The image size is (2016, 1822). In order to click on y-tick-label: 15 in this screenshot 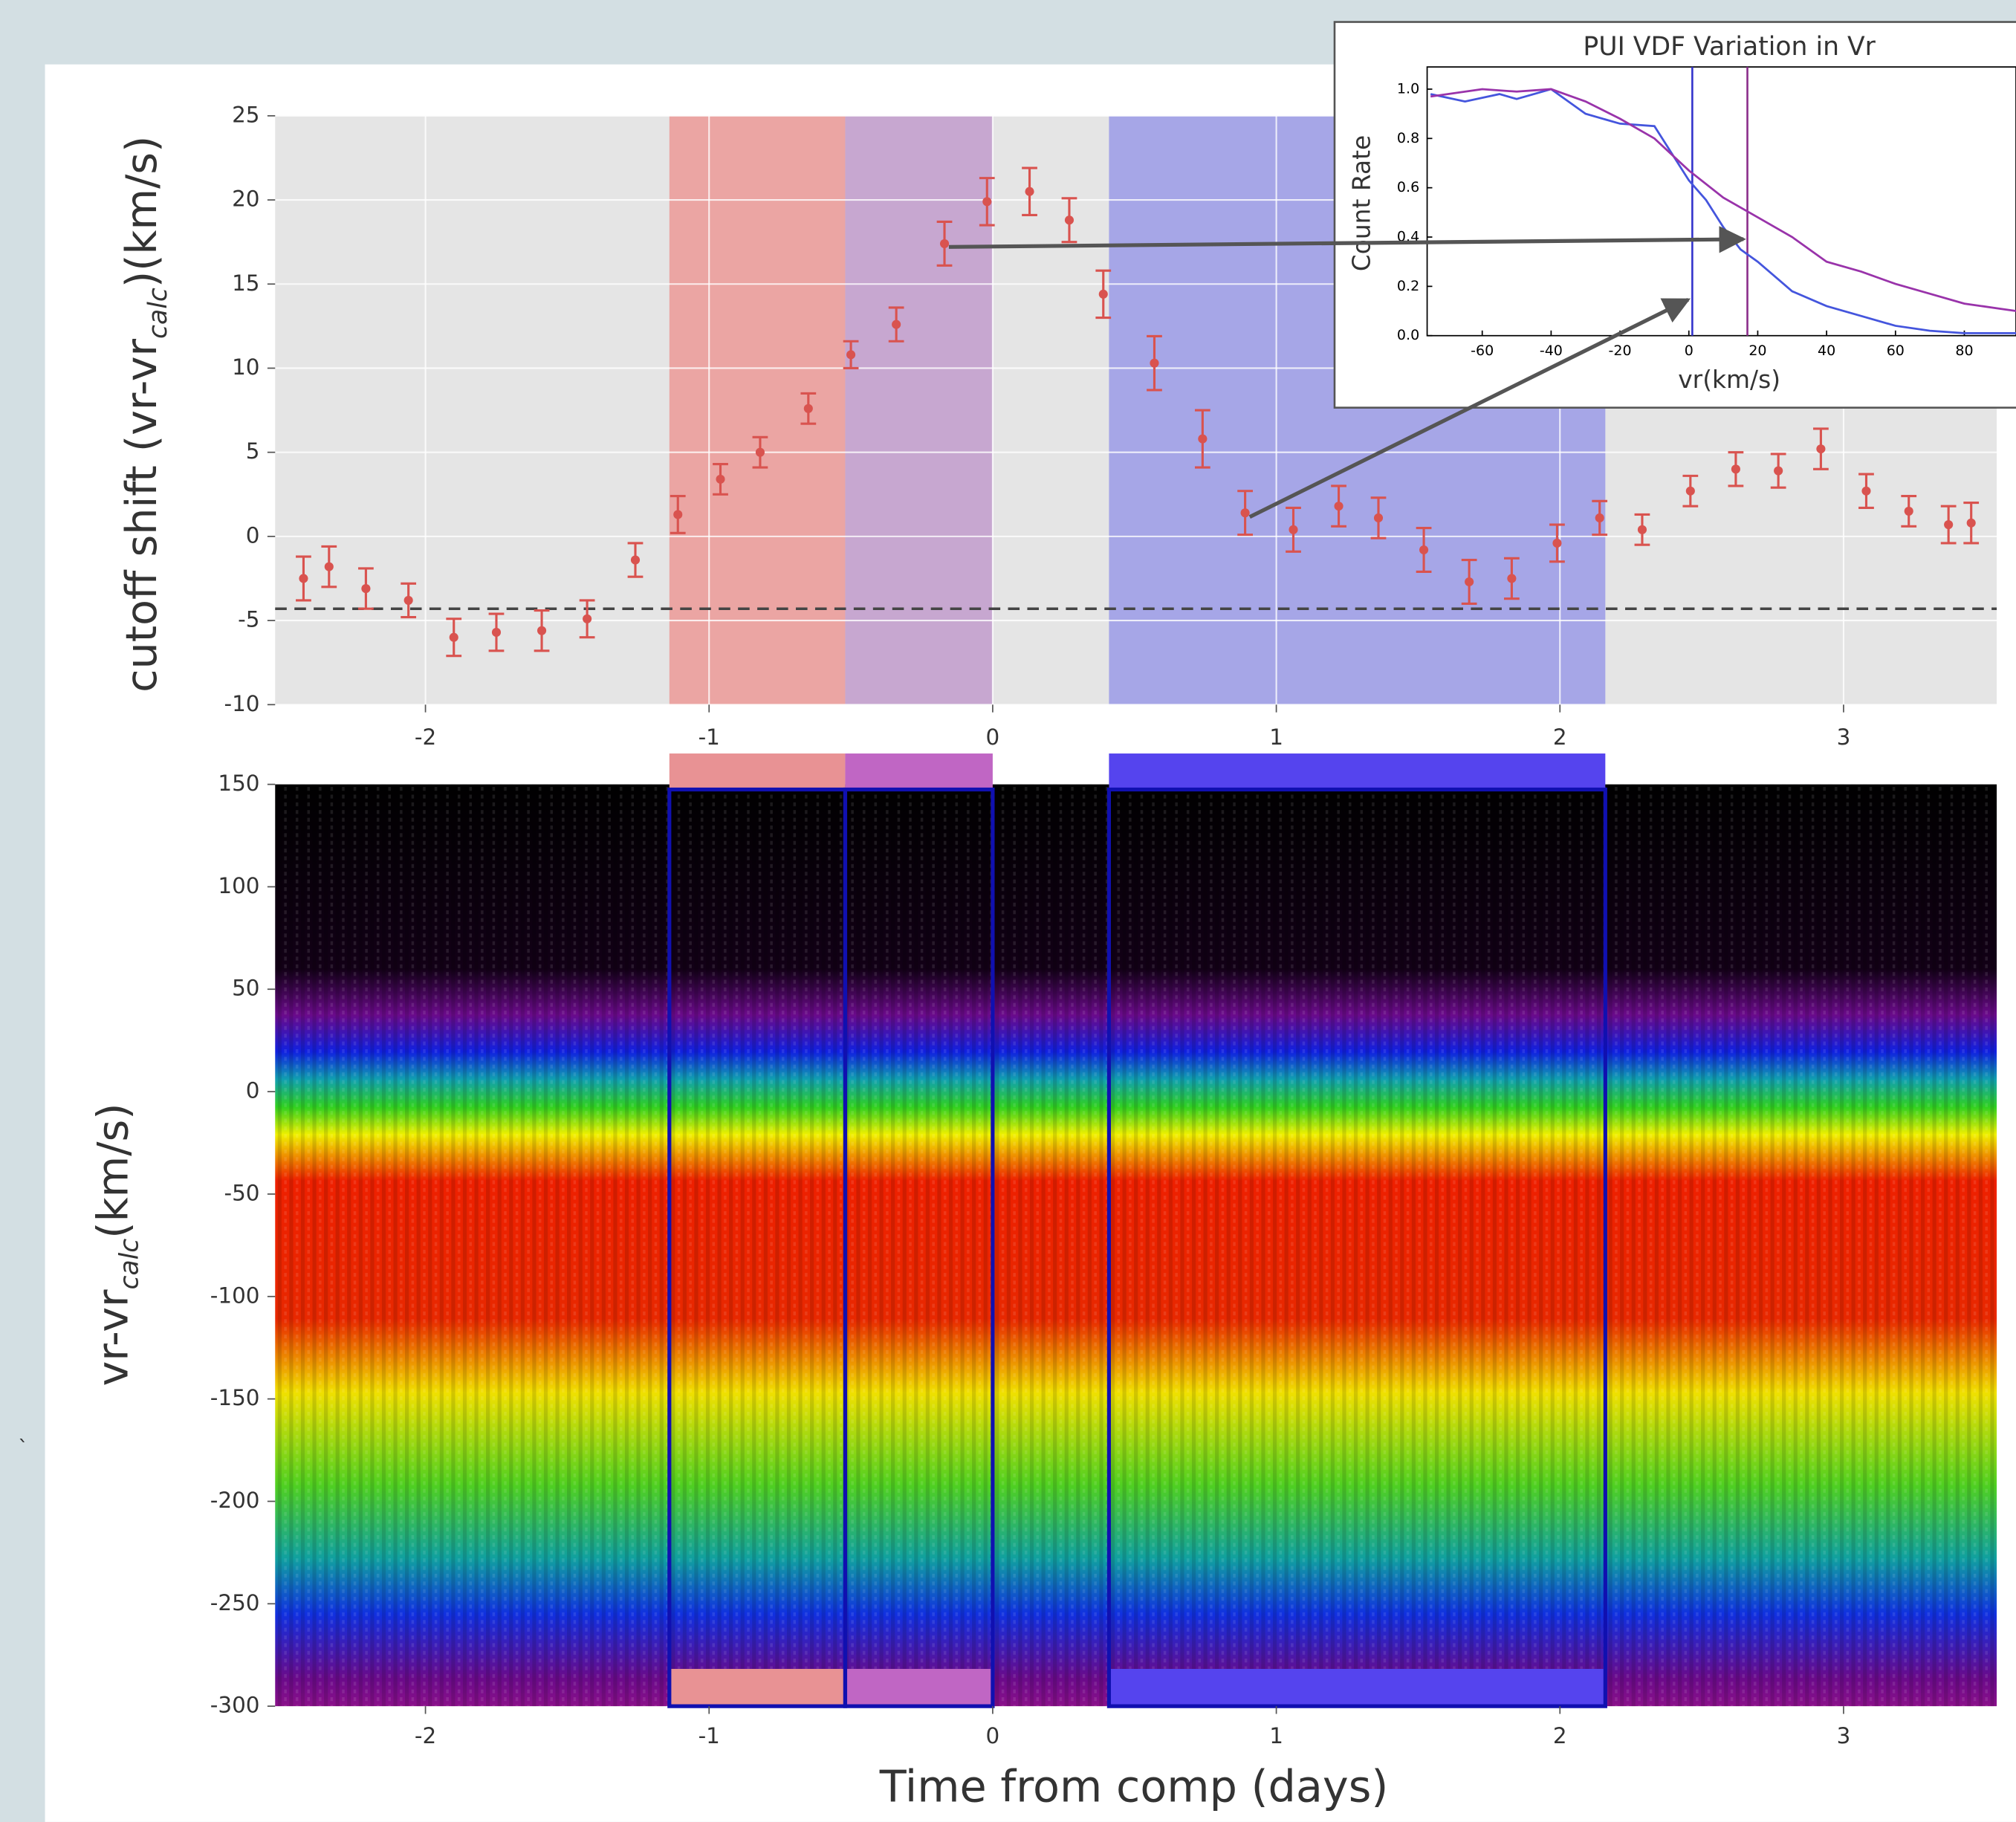, I will do `click(246, 283)`.